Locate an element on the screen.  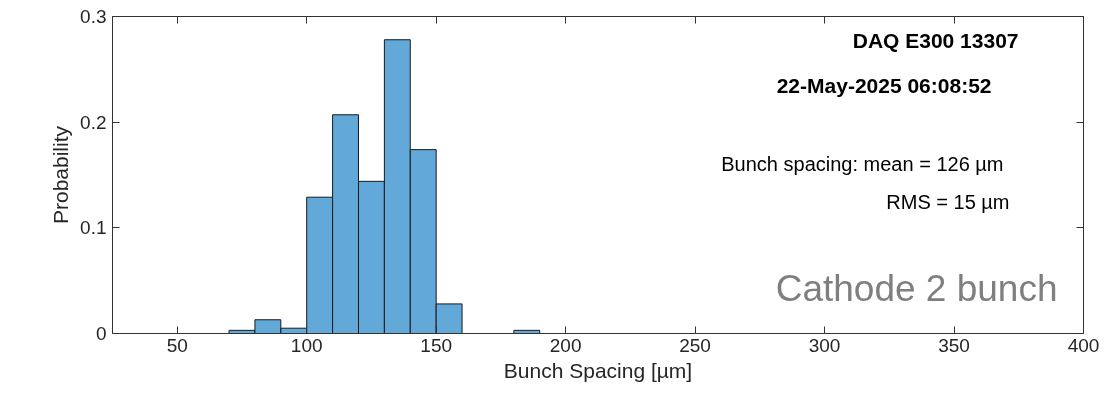
annotation: Cathode 2 bunch is located at coordinates (916, 288).